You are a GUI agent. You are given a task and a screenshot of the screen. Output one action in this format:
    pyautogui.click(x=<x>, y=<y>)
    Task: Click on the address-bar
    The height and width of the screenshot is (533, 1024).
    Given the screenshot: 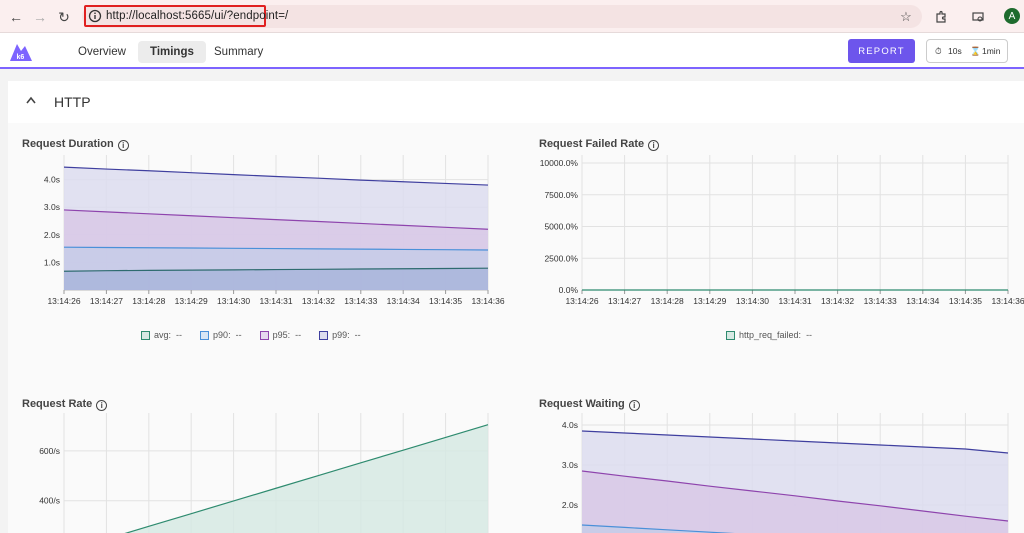 What is the action you would take?
    pyautogui.click(x=502, y=16)
    